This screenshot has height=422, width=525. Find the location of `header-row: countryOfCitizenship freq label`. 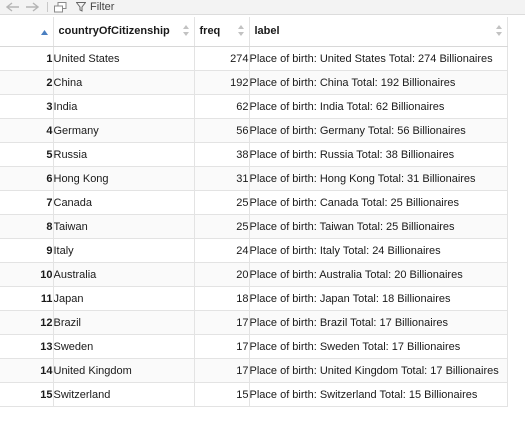

header-row: countryOfCitizenship freq label is located at coordinates (254, 32).